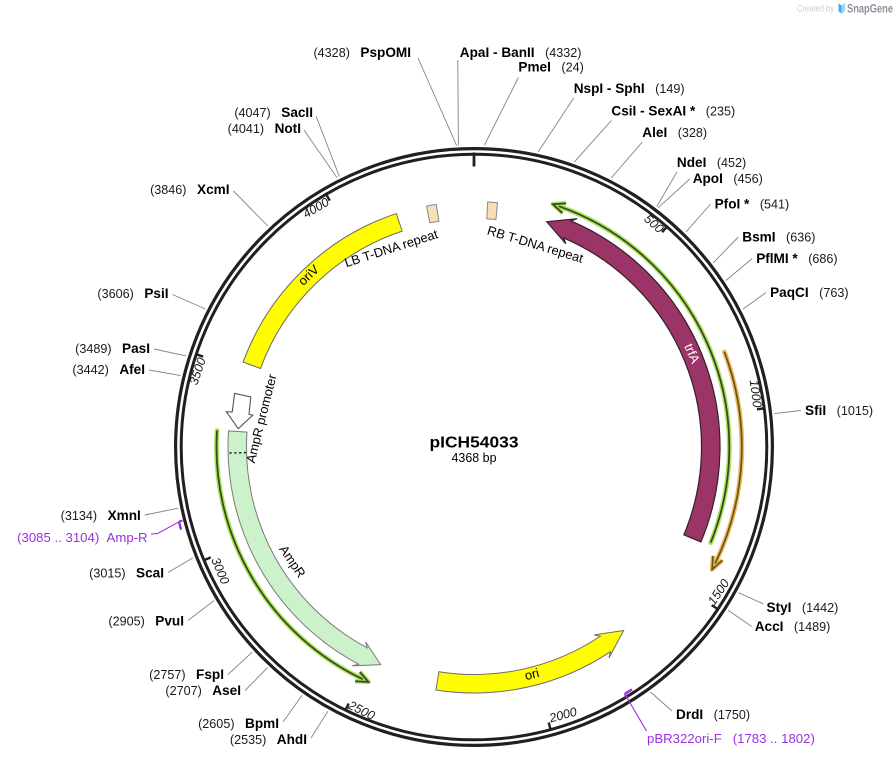 The image size is (895, 766). I want to click on svg-text: (3134) XmnI, so click(101, 515).